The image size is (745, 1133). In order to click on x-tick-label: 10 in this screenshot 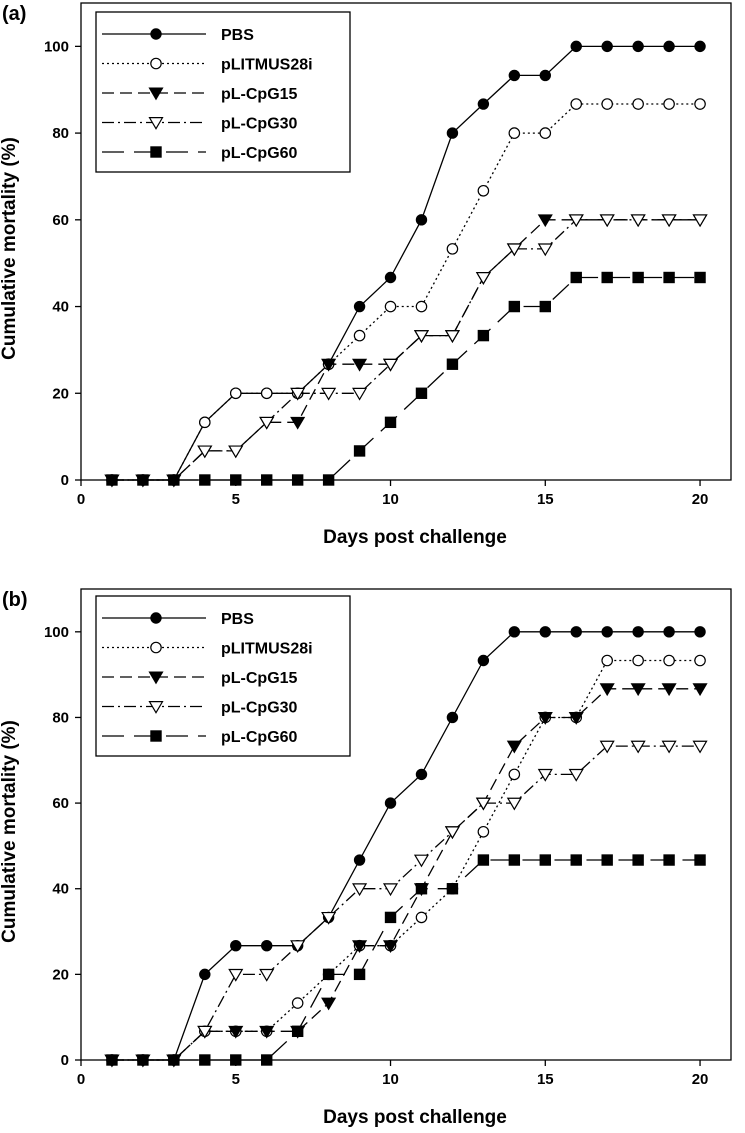, I will do `click(390, 499)`.